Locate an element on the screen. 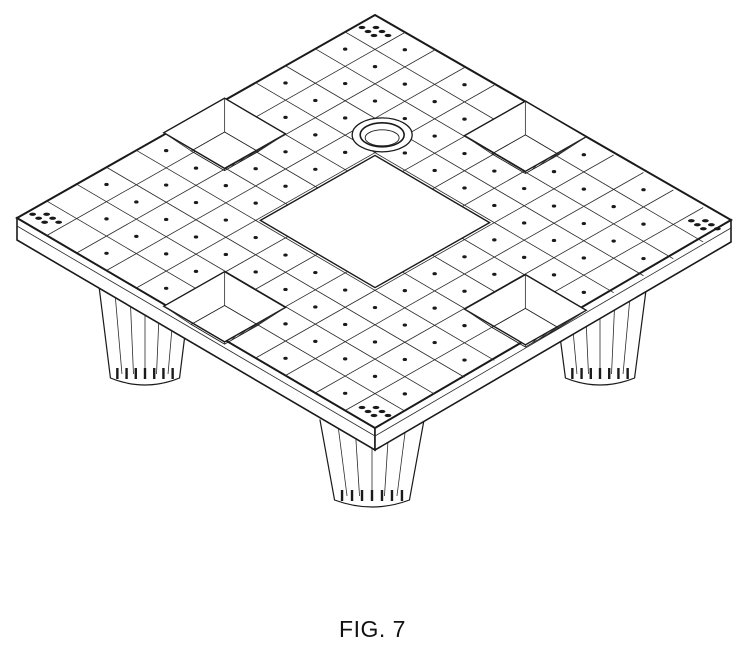  figure-caption: FIG. 7 is located at coordinates (372, 629).